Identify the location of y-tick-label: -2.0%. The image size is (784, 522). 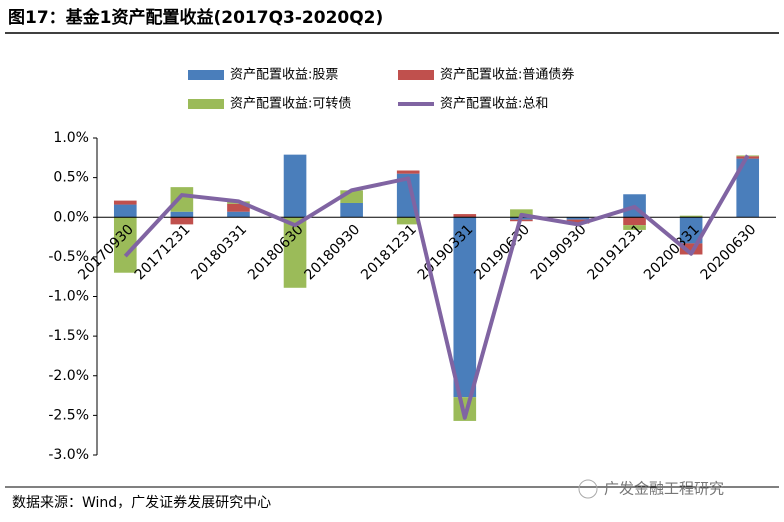
(68, 376).